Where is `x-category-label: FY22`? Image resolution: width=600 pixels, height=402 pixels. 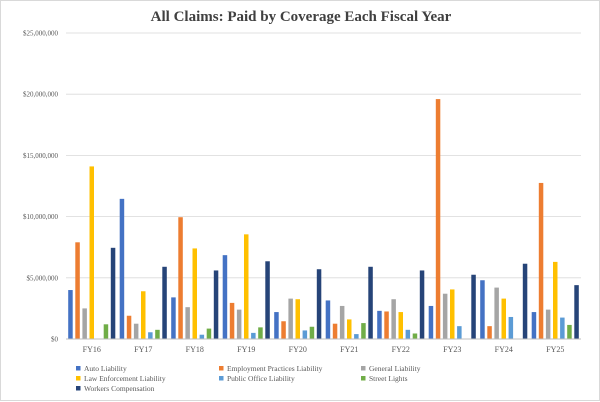 x-category-label: FY22 is located at coordinates (401, 349).